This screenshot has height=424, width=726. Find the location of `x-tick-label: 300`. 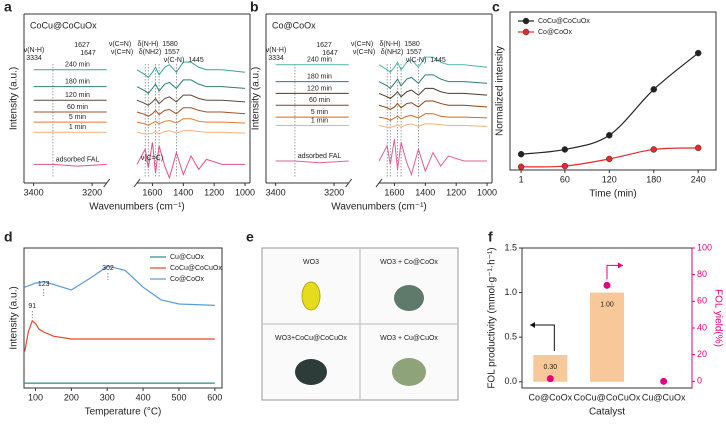

x-tick-label: 300 is located at coordinates (107, 397).